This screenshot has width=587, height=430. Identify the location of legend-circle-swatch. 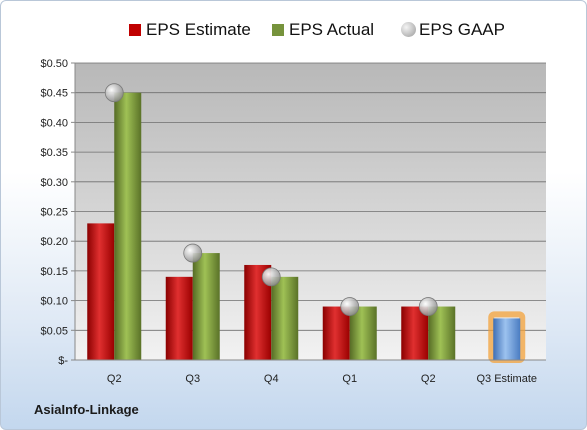
(408, 29).